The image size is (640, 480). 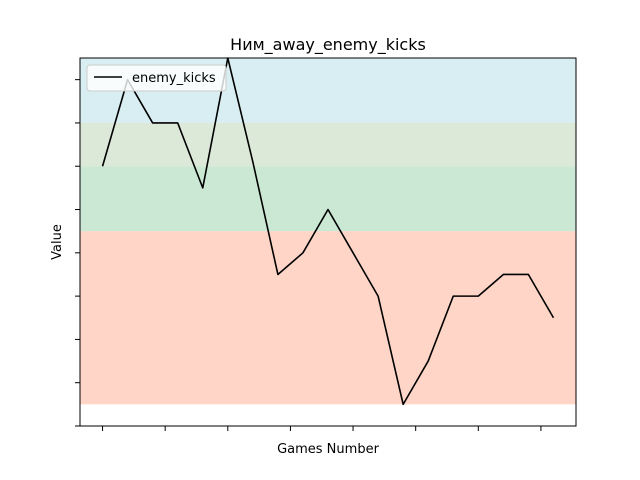 What do you see at coordinates (174, 78) in the screenshot?
I see `legend-entry: enemy_kicks` at bounding box center [174, 78].